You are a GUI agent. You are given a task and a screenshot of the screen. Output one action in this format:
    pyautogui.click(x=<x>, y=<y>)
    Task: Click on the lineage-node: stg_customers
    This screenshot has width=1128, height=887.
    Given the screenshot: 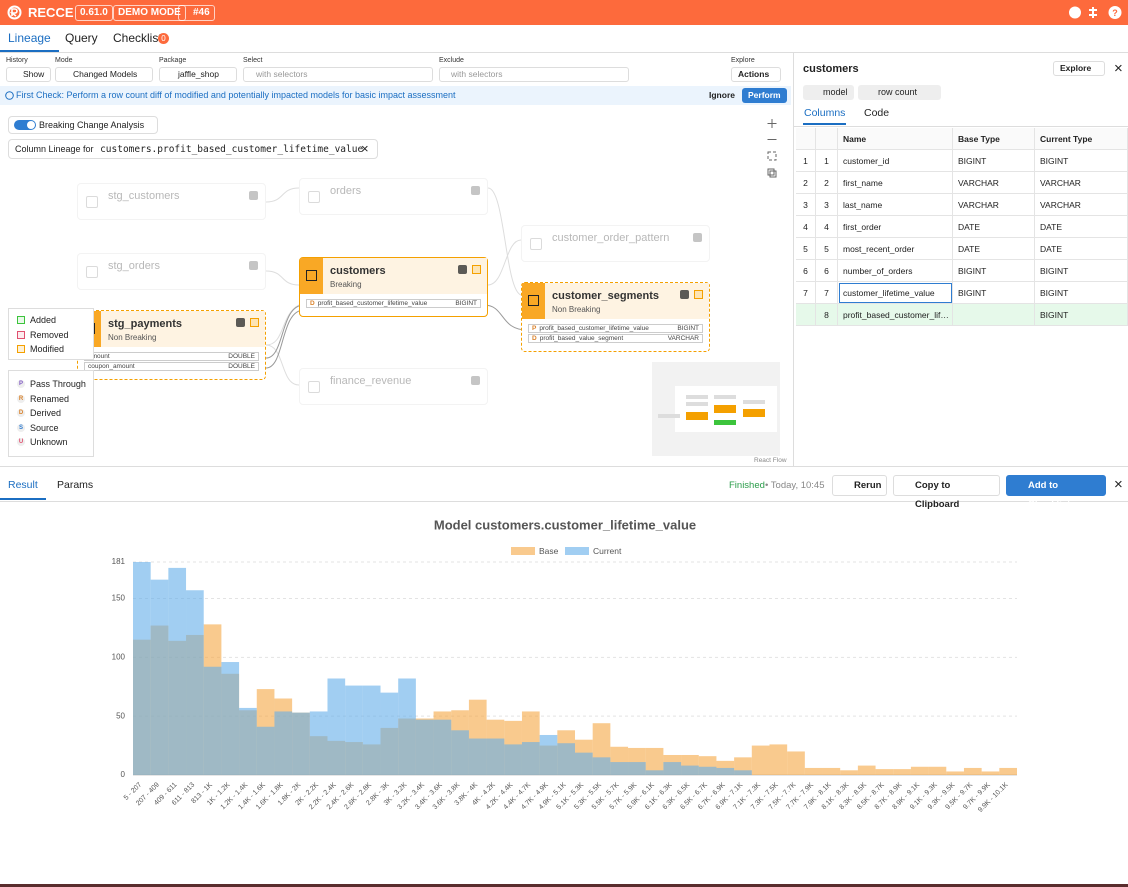 What is the action you would take?
    pyautogui.click(x=171, y=201)
    